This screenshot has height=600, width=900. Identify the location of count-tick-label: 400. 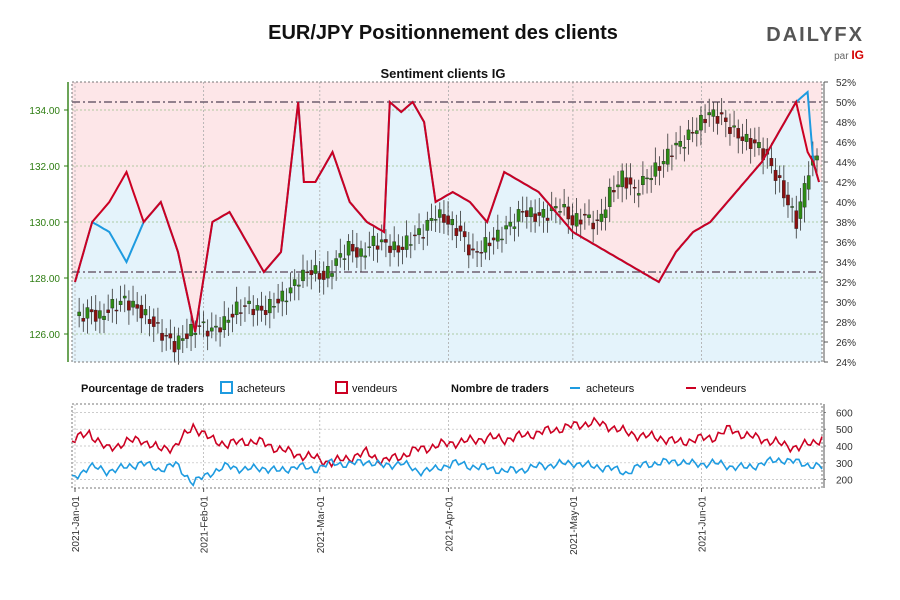
(844, 447).